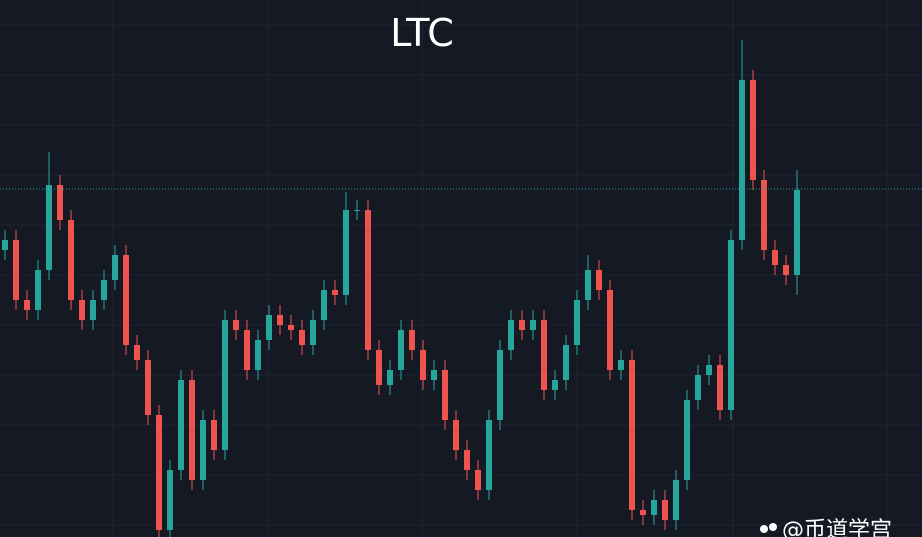 This screenshot has width=922, height=537. Describe the element at coordinates (421, 33) in the screenshot. I see `chart-title: LTC` at that location.